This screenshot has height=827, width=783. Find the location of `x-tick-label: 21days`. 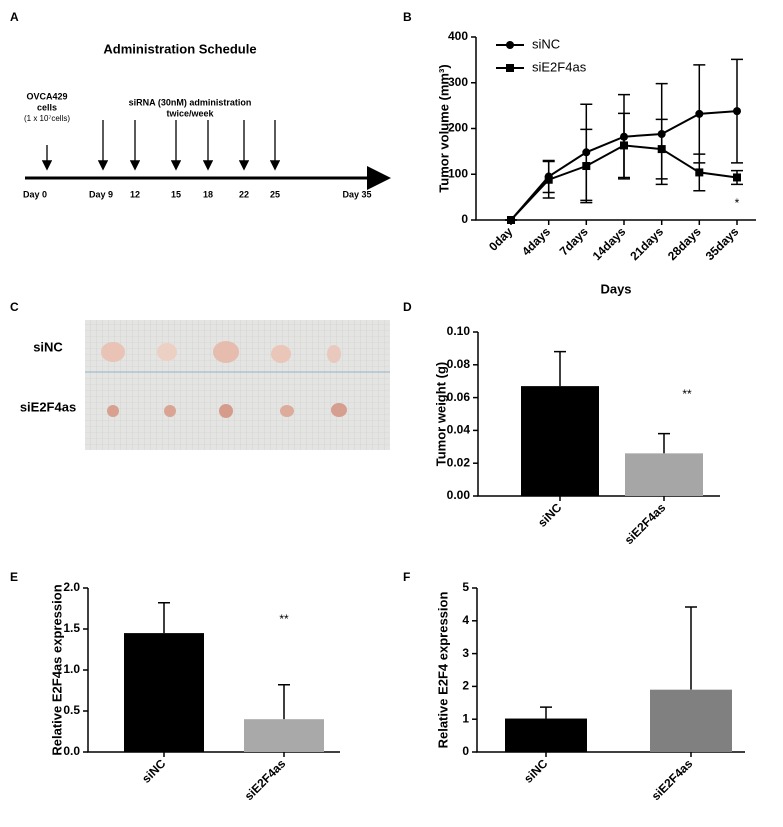

x-tick-label: 21days is located at coordinates (646, 243).